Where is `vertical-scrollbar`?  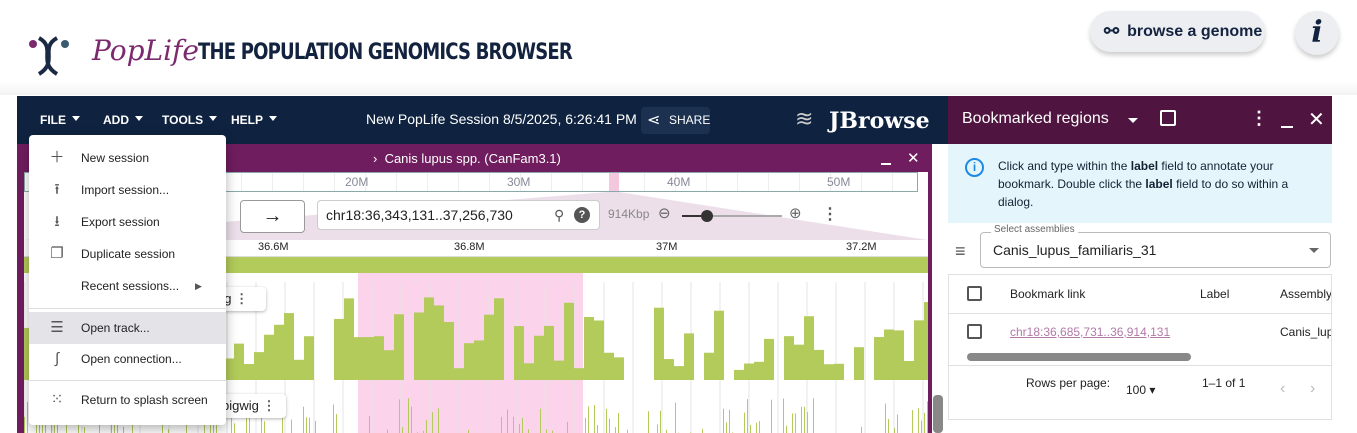
vertical-scrollbar is located at coordinates (938, 414).